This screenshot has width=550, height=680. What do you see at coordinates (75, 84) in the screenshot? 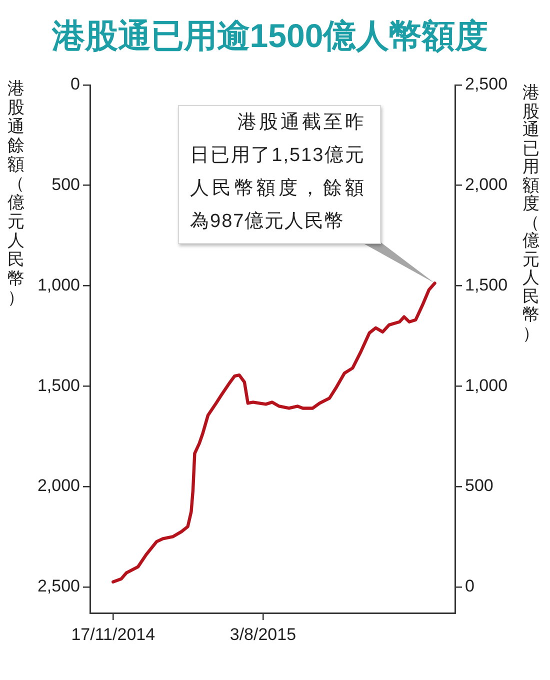
I see `y-tick-label: 0` at bounding box center [75, 84].